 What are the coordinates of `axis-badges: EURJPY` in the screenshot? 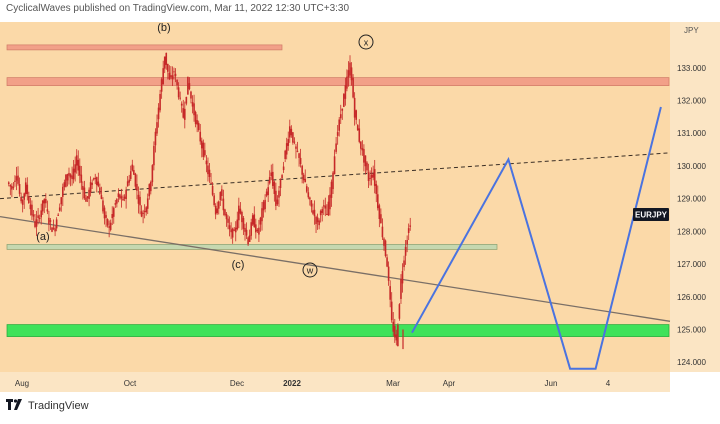 It's located at (651, 214).